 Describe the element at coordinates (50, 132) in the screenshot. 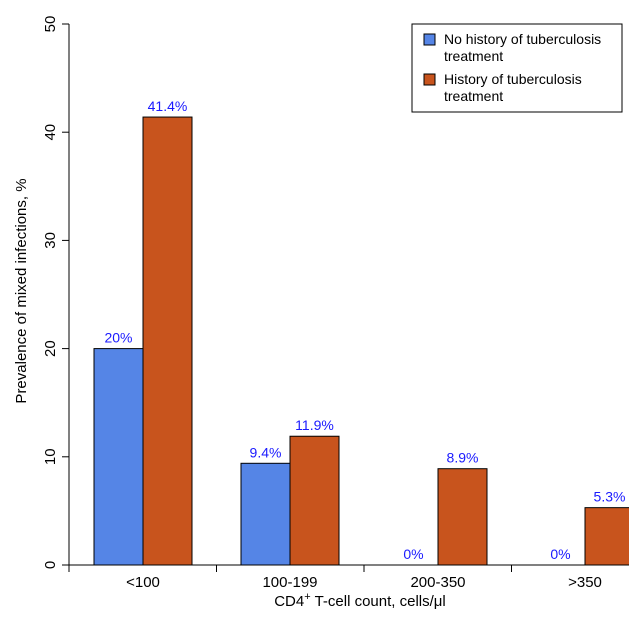

I see `y-tick-label: 40` at that location.